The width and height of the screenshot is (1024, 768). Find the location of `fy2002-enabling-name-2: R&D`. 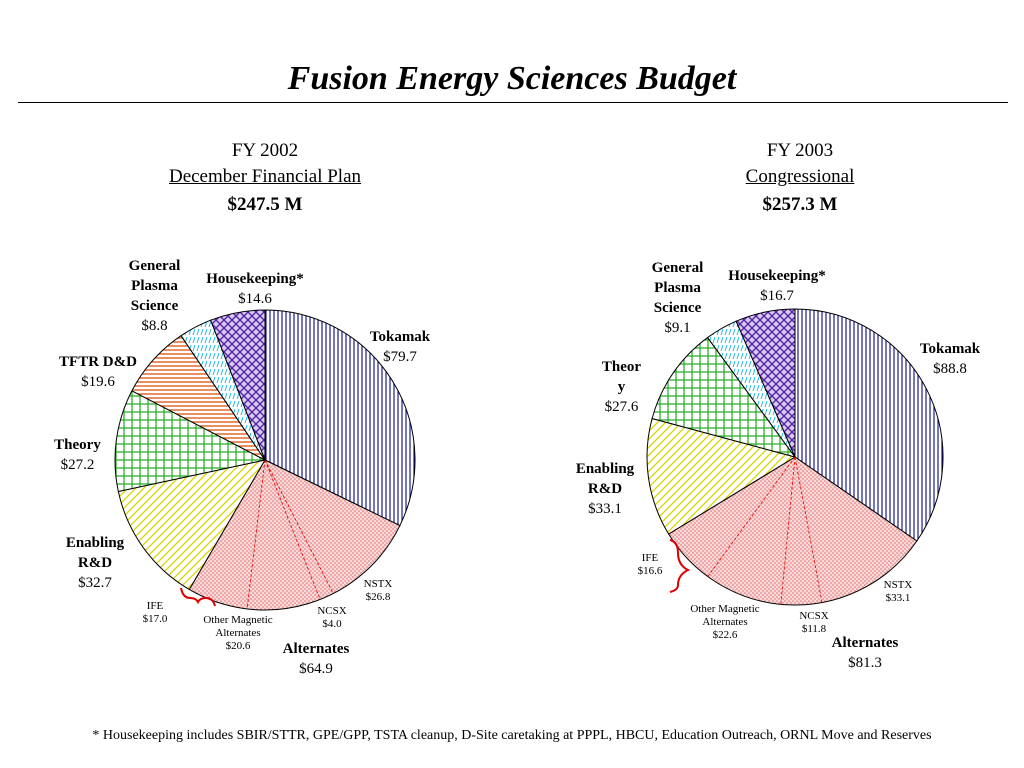

fy2002-enabling-name-2: R&D is located at coordinates (95, 563).